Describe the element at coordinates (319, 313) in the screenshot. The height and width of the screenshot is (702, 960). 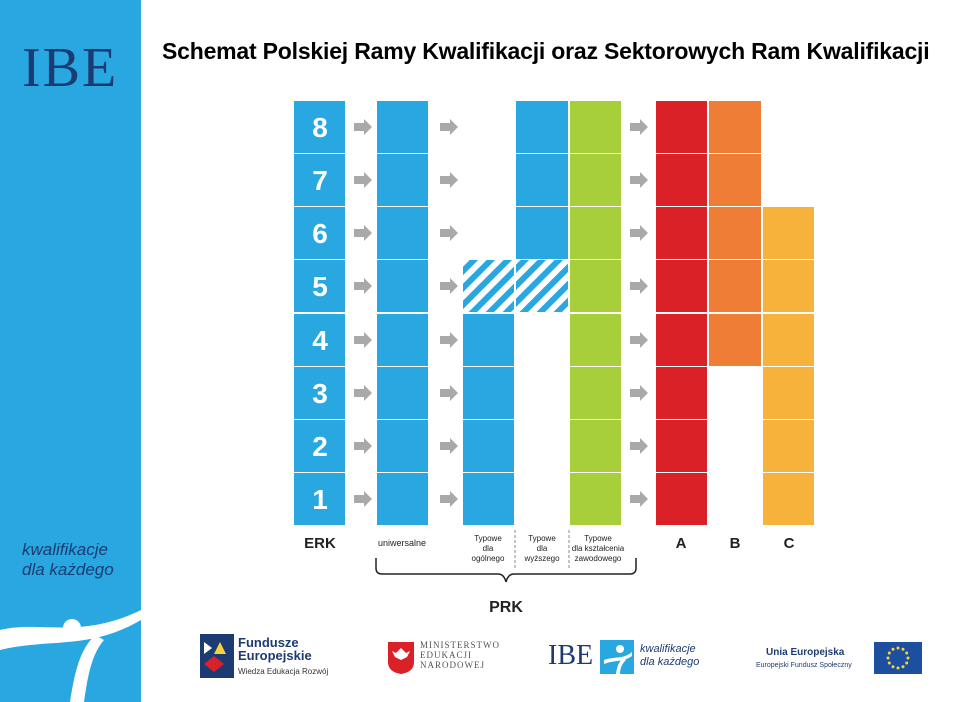
I see `erk-column: 8 7 6 5 4 3 2 1` at that location.